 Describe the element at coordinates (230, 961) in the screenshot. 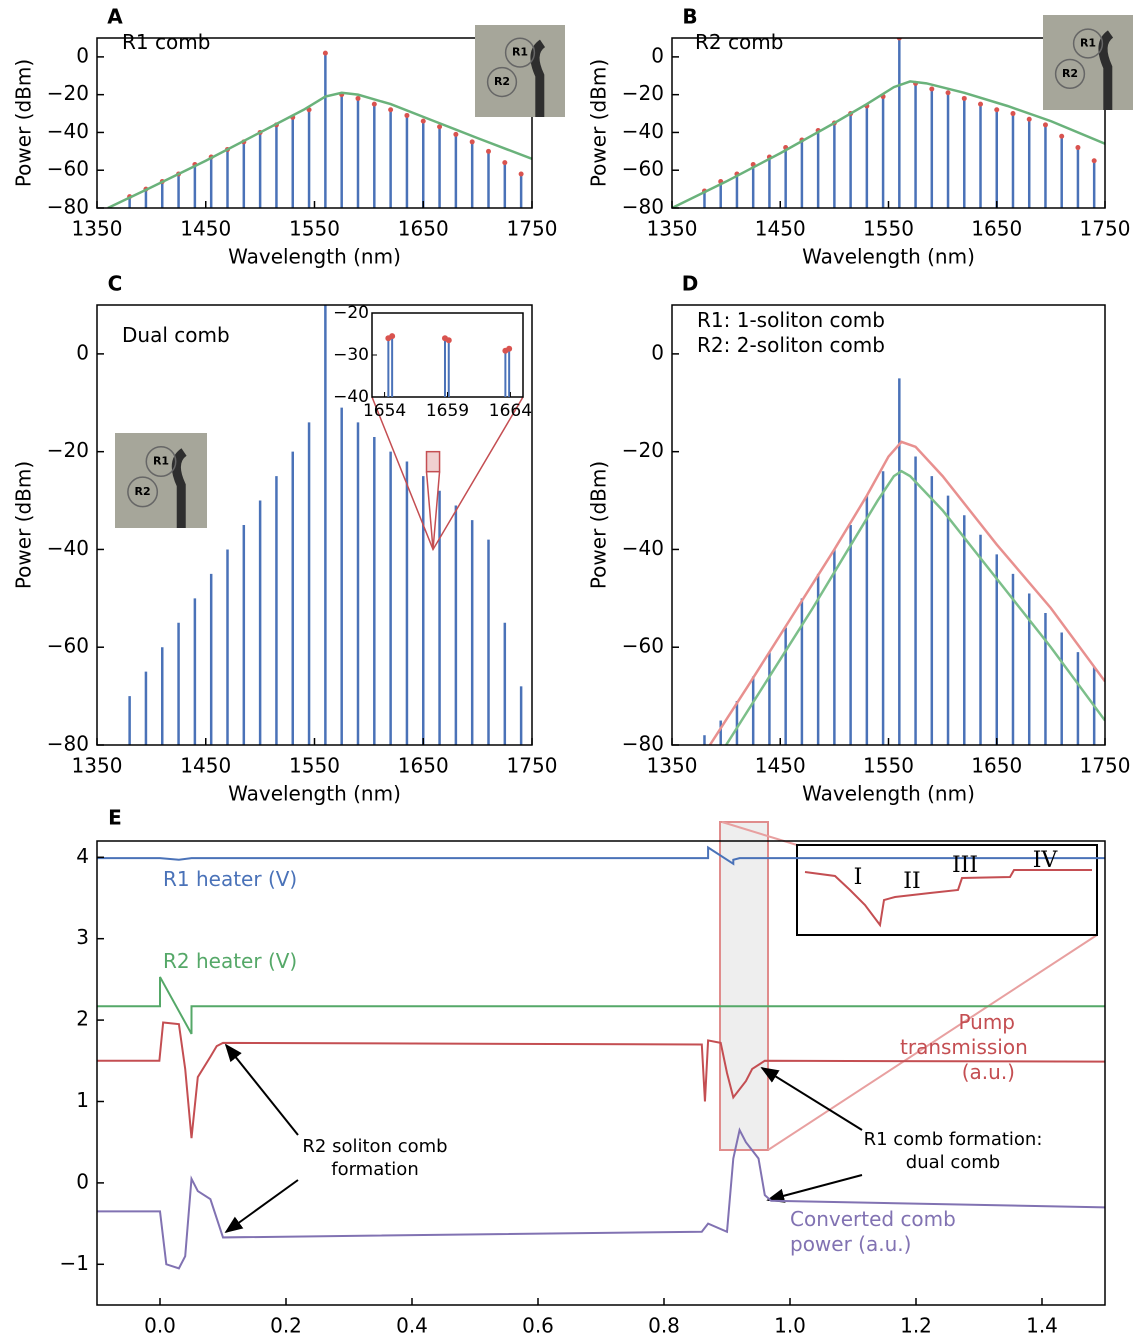

I see `series-label: R2 heater (V)` at that location.